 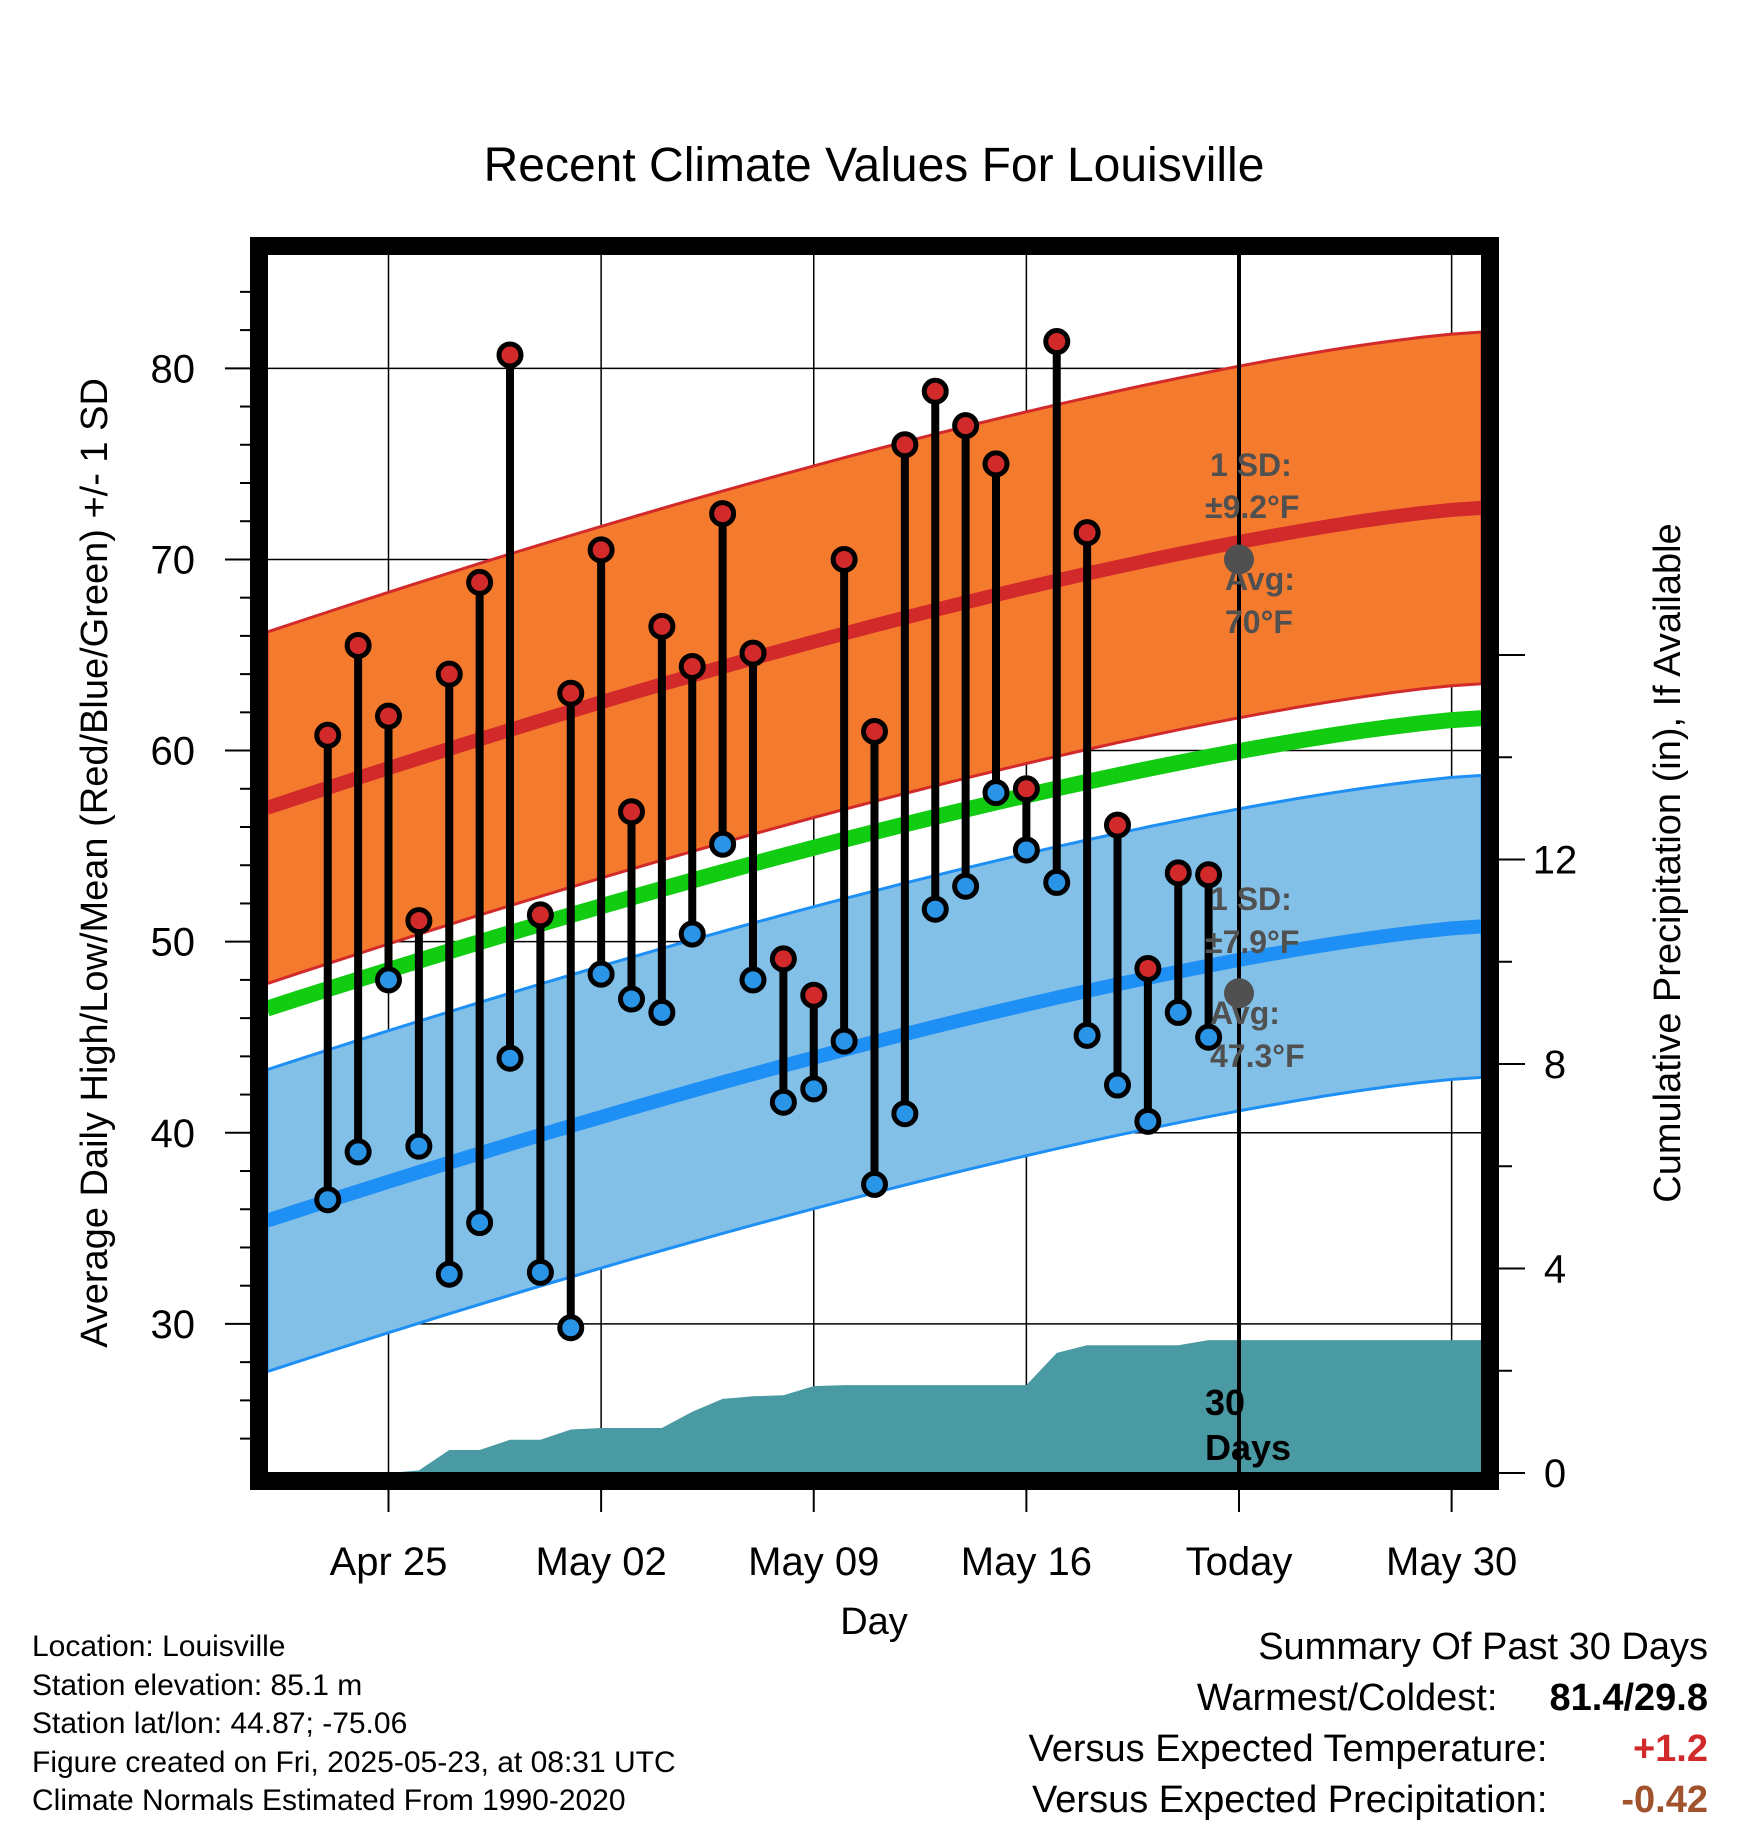 I want to click on temp-versus-row: Versus Expected Temperature: +1.2, so click(x=1368, y=1749).